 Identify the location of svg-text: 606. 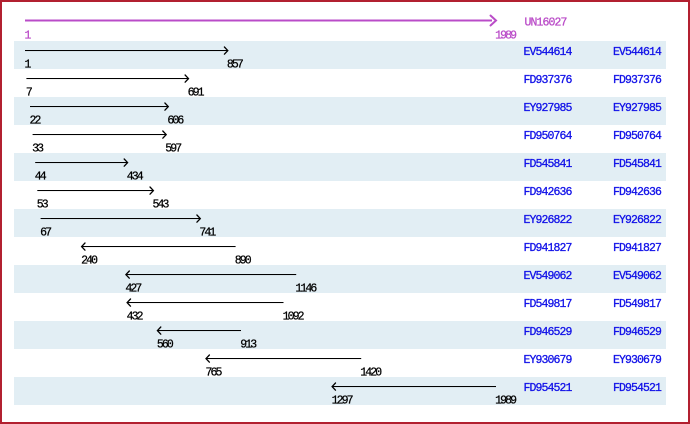
(175, 121).